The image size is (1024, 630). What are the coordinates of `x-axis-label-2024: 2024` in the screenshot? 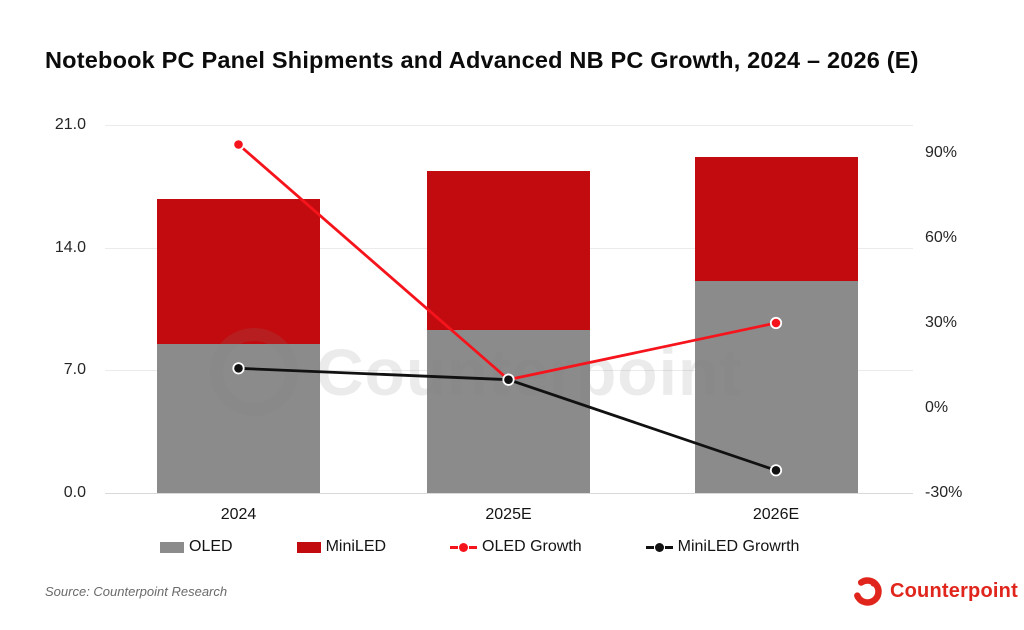 It's located at (238, 514).